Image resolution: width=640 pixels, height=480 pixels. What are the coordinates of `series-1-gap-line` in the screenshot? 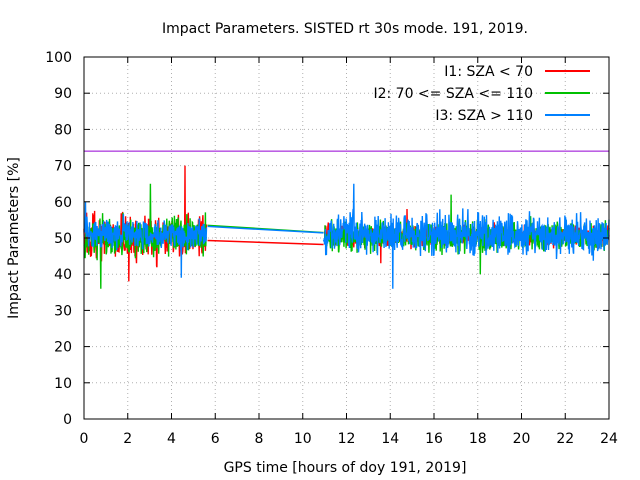 It's located at (265, 242).